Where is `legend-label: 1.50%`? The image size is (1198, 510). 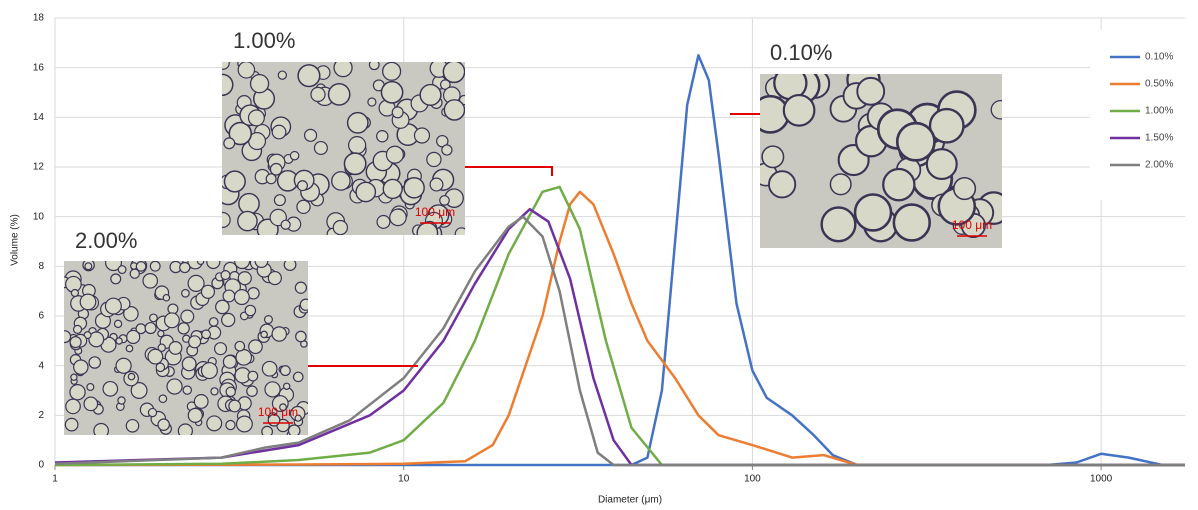 legend-label: 1.50% is located at coordinates (1159, 138).